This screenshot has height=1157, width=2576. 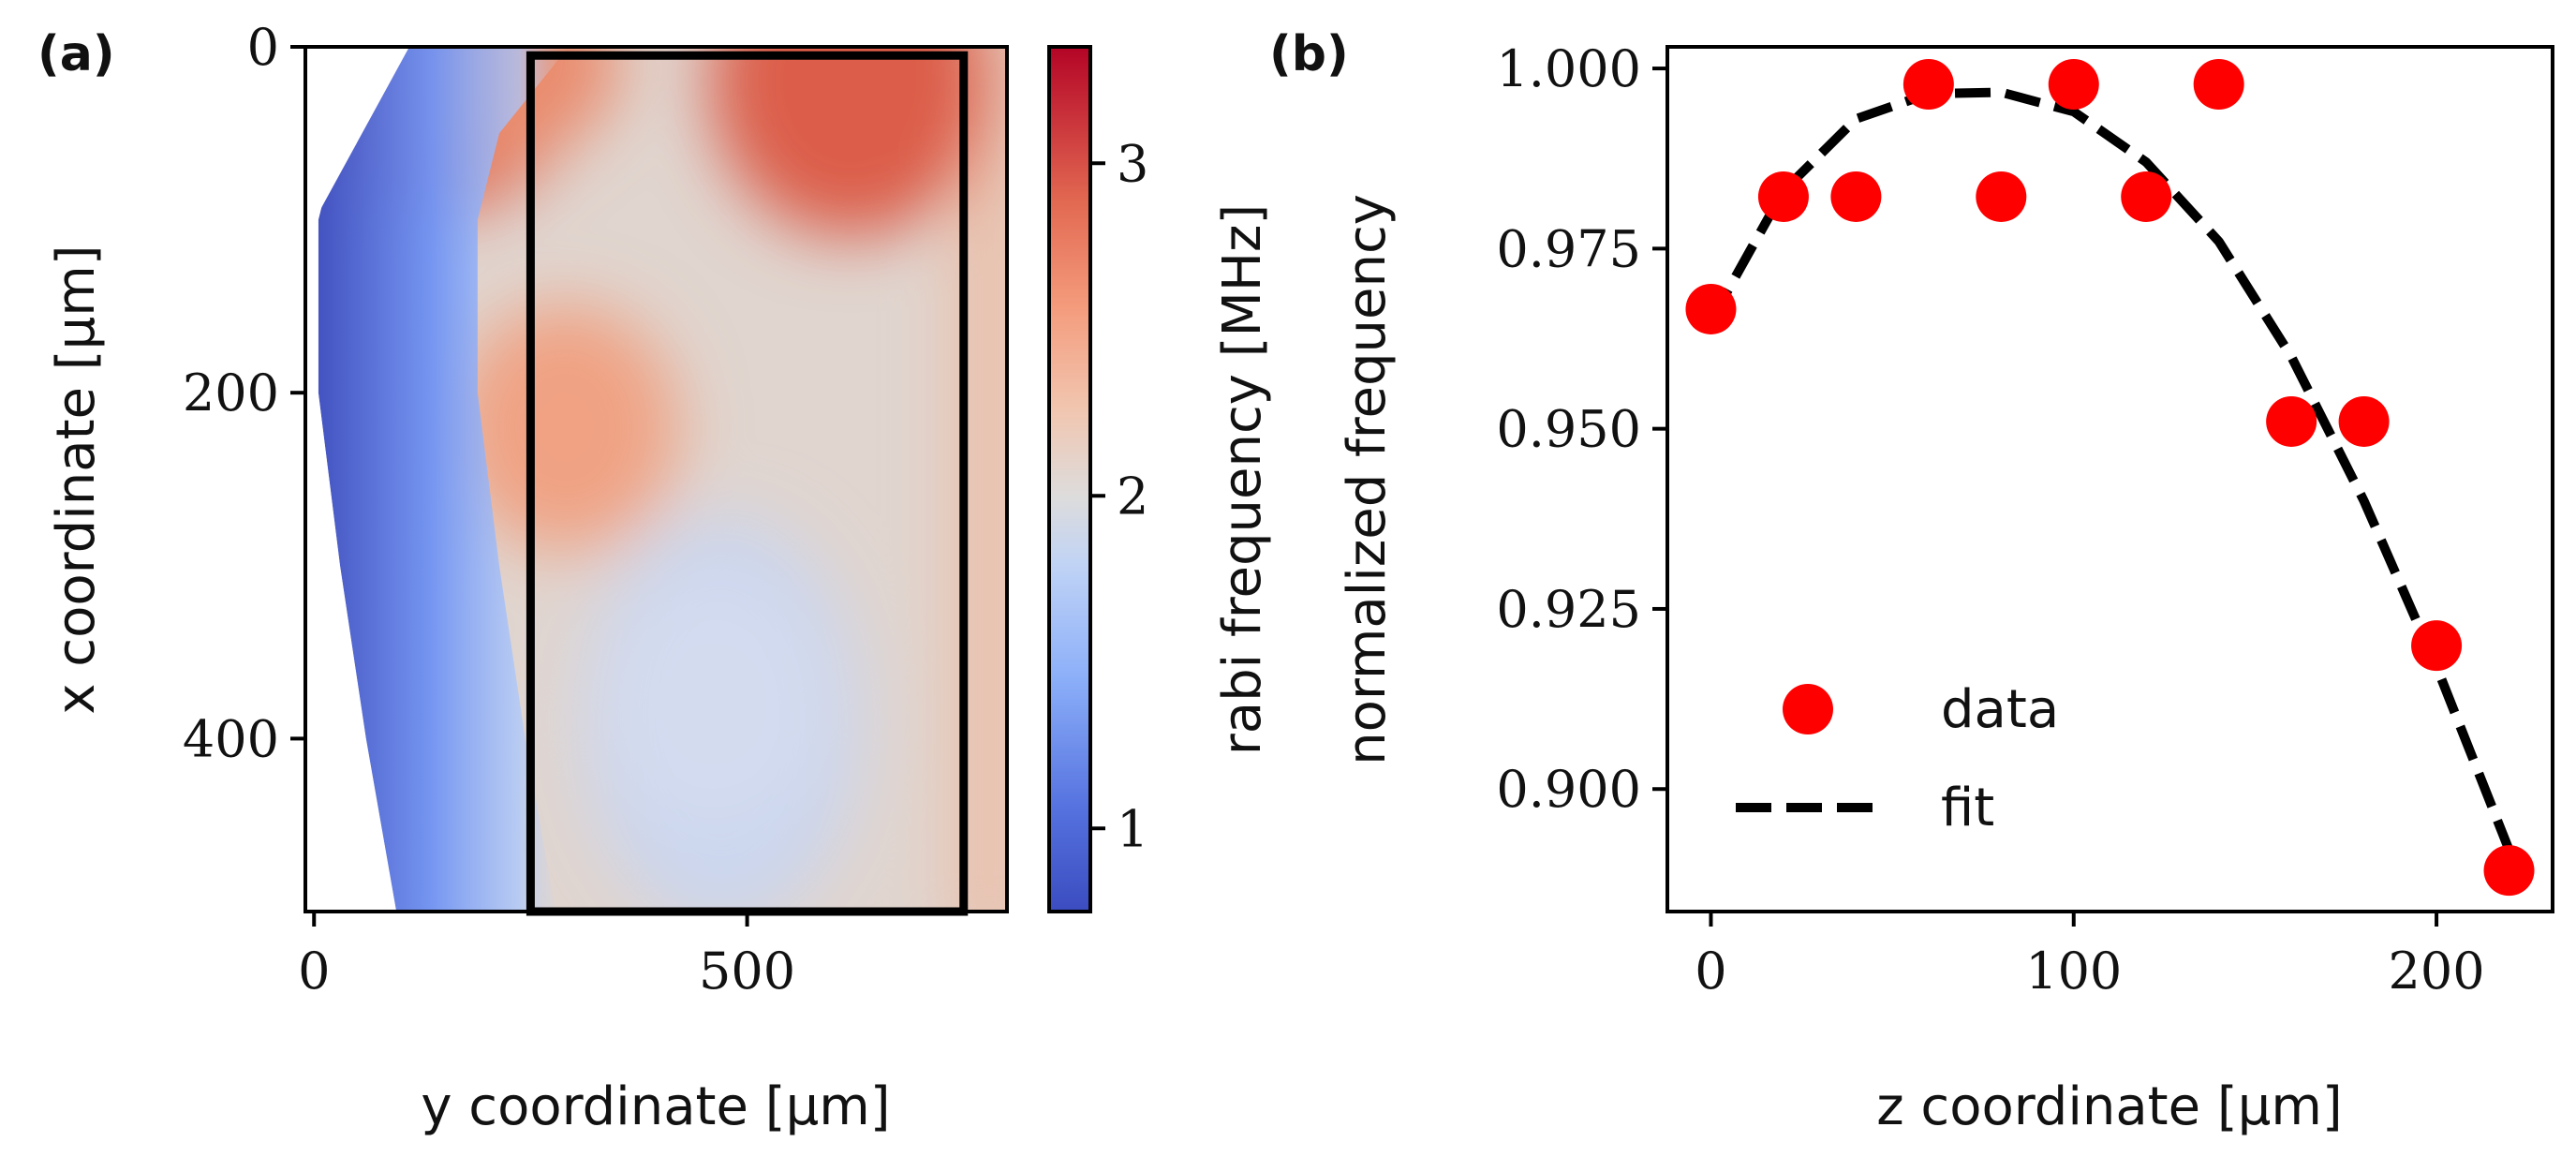 I want to click on scatter-y-ticks: 0.900 0.925 0.950 0.975 1.000, so click(x=1582, y=429).